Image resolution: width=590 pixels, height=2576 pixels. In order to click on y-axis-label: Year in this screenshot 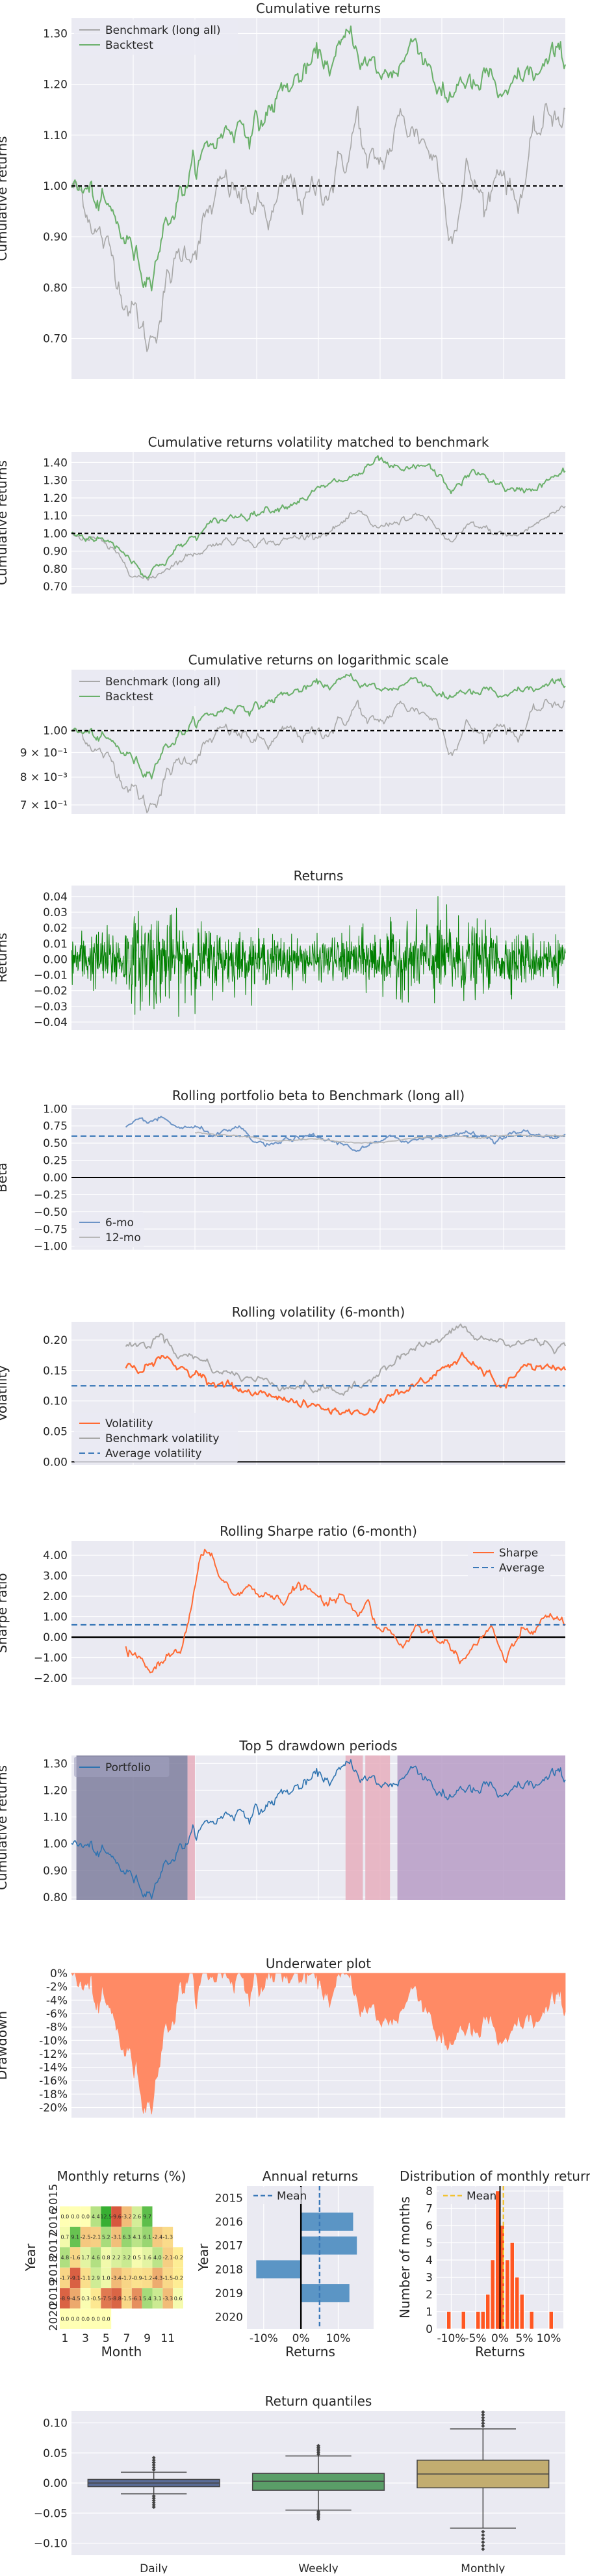, I will do `click(203, 2257)`.